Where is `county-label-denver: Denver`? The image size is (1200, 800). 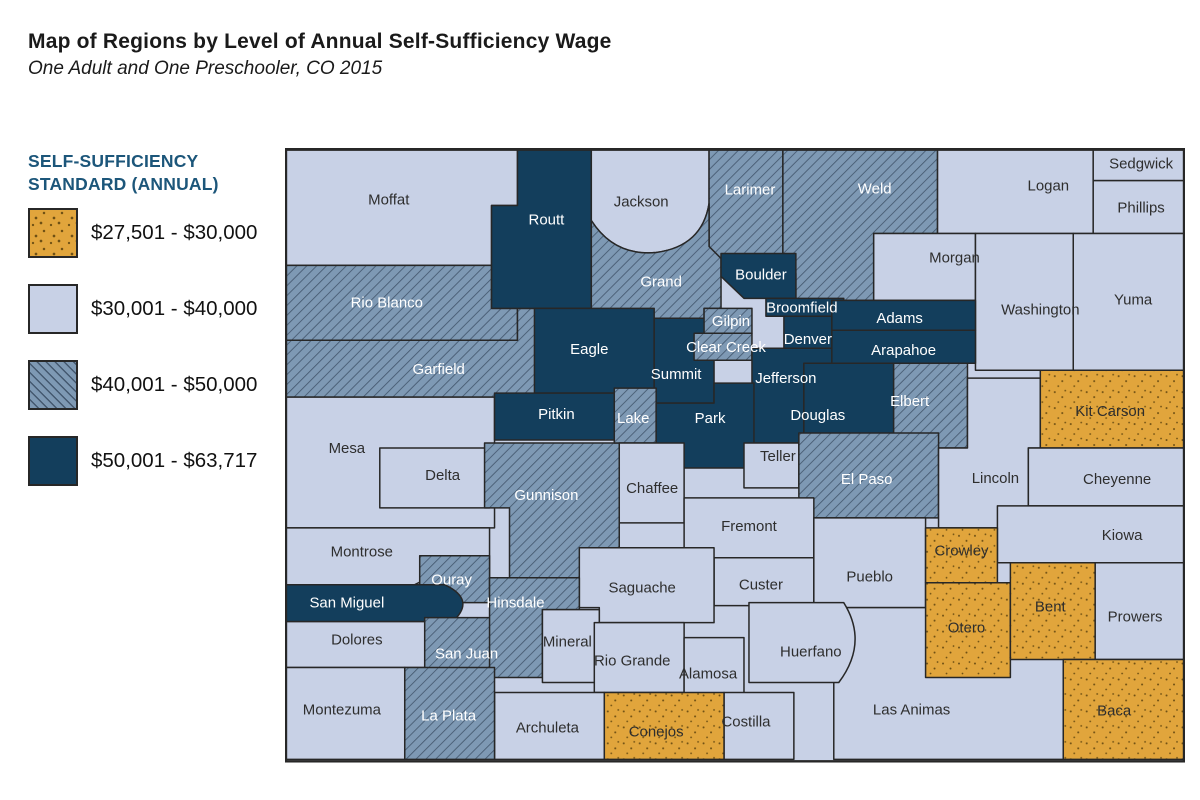 county-label-denver: Denver is located at coordinates (808, 339).